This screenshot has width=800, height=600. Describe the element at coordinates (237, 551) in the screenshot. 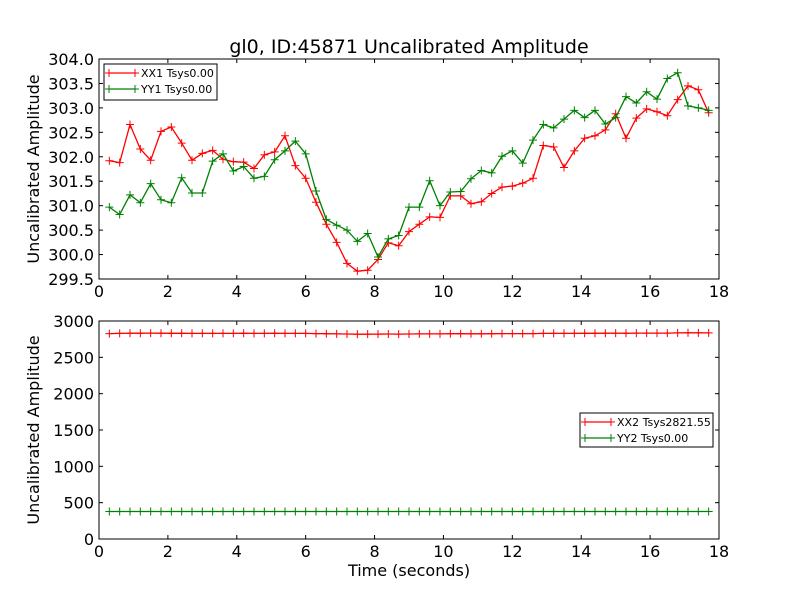

I see `x-tick-label: 4` at that location.